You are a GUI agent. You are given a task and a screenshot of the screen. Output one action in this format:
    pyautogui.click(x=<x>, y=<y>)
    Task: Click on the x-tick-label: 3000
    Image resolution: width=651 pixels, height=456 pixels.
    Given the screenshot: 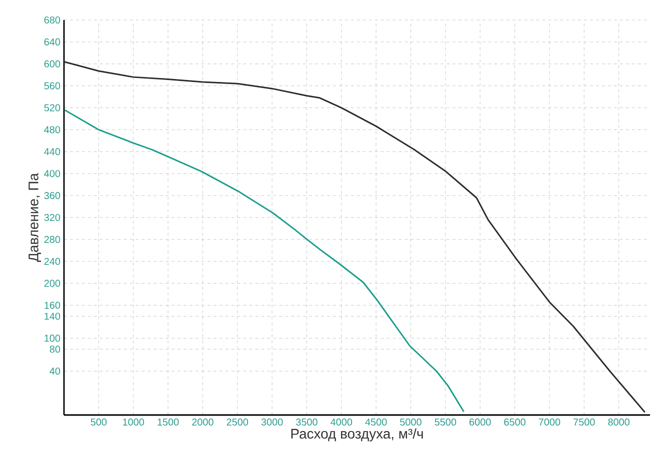 What is the action you would take?
    pyautogui.click(x=272, y=422)
    